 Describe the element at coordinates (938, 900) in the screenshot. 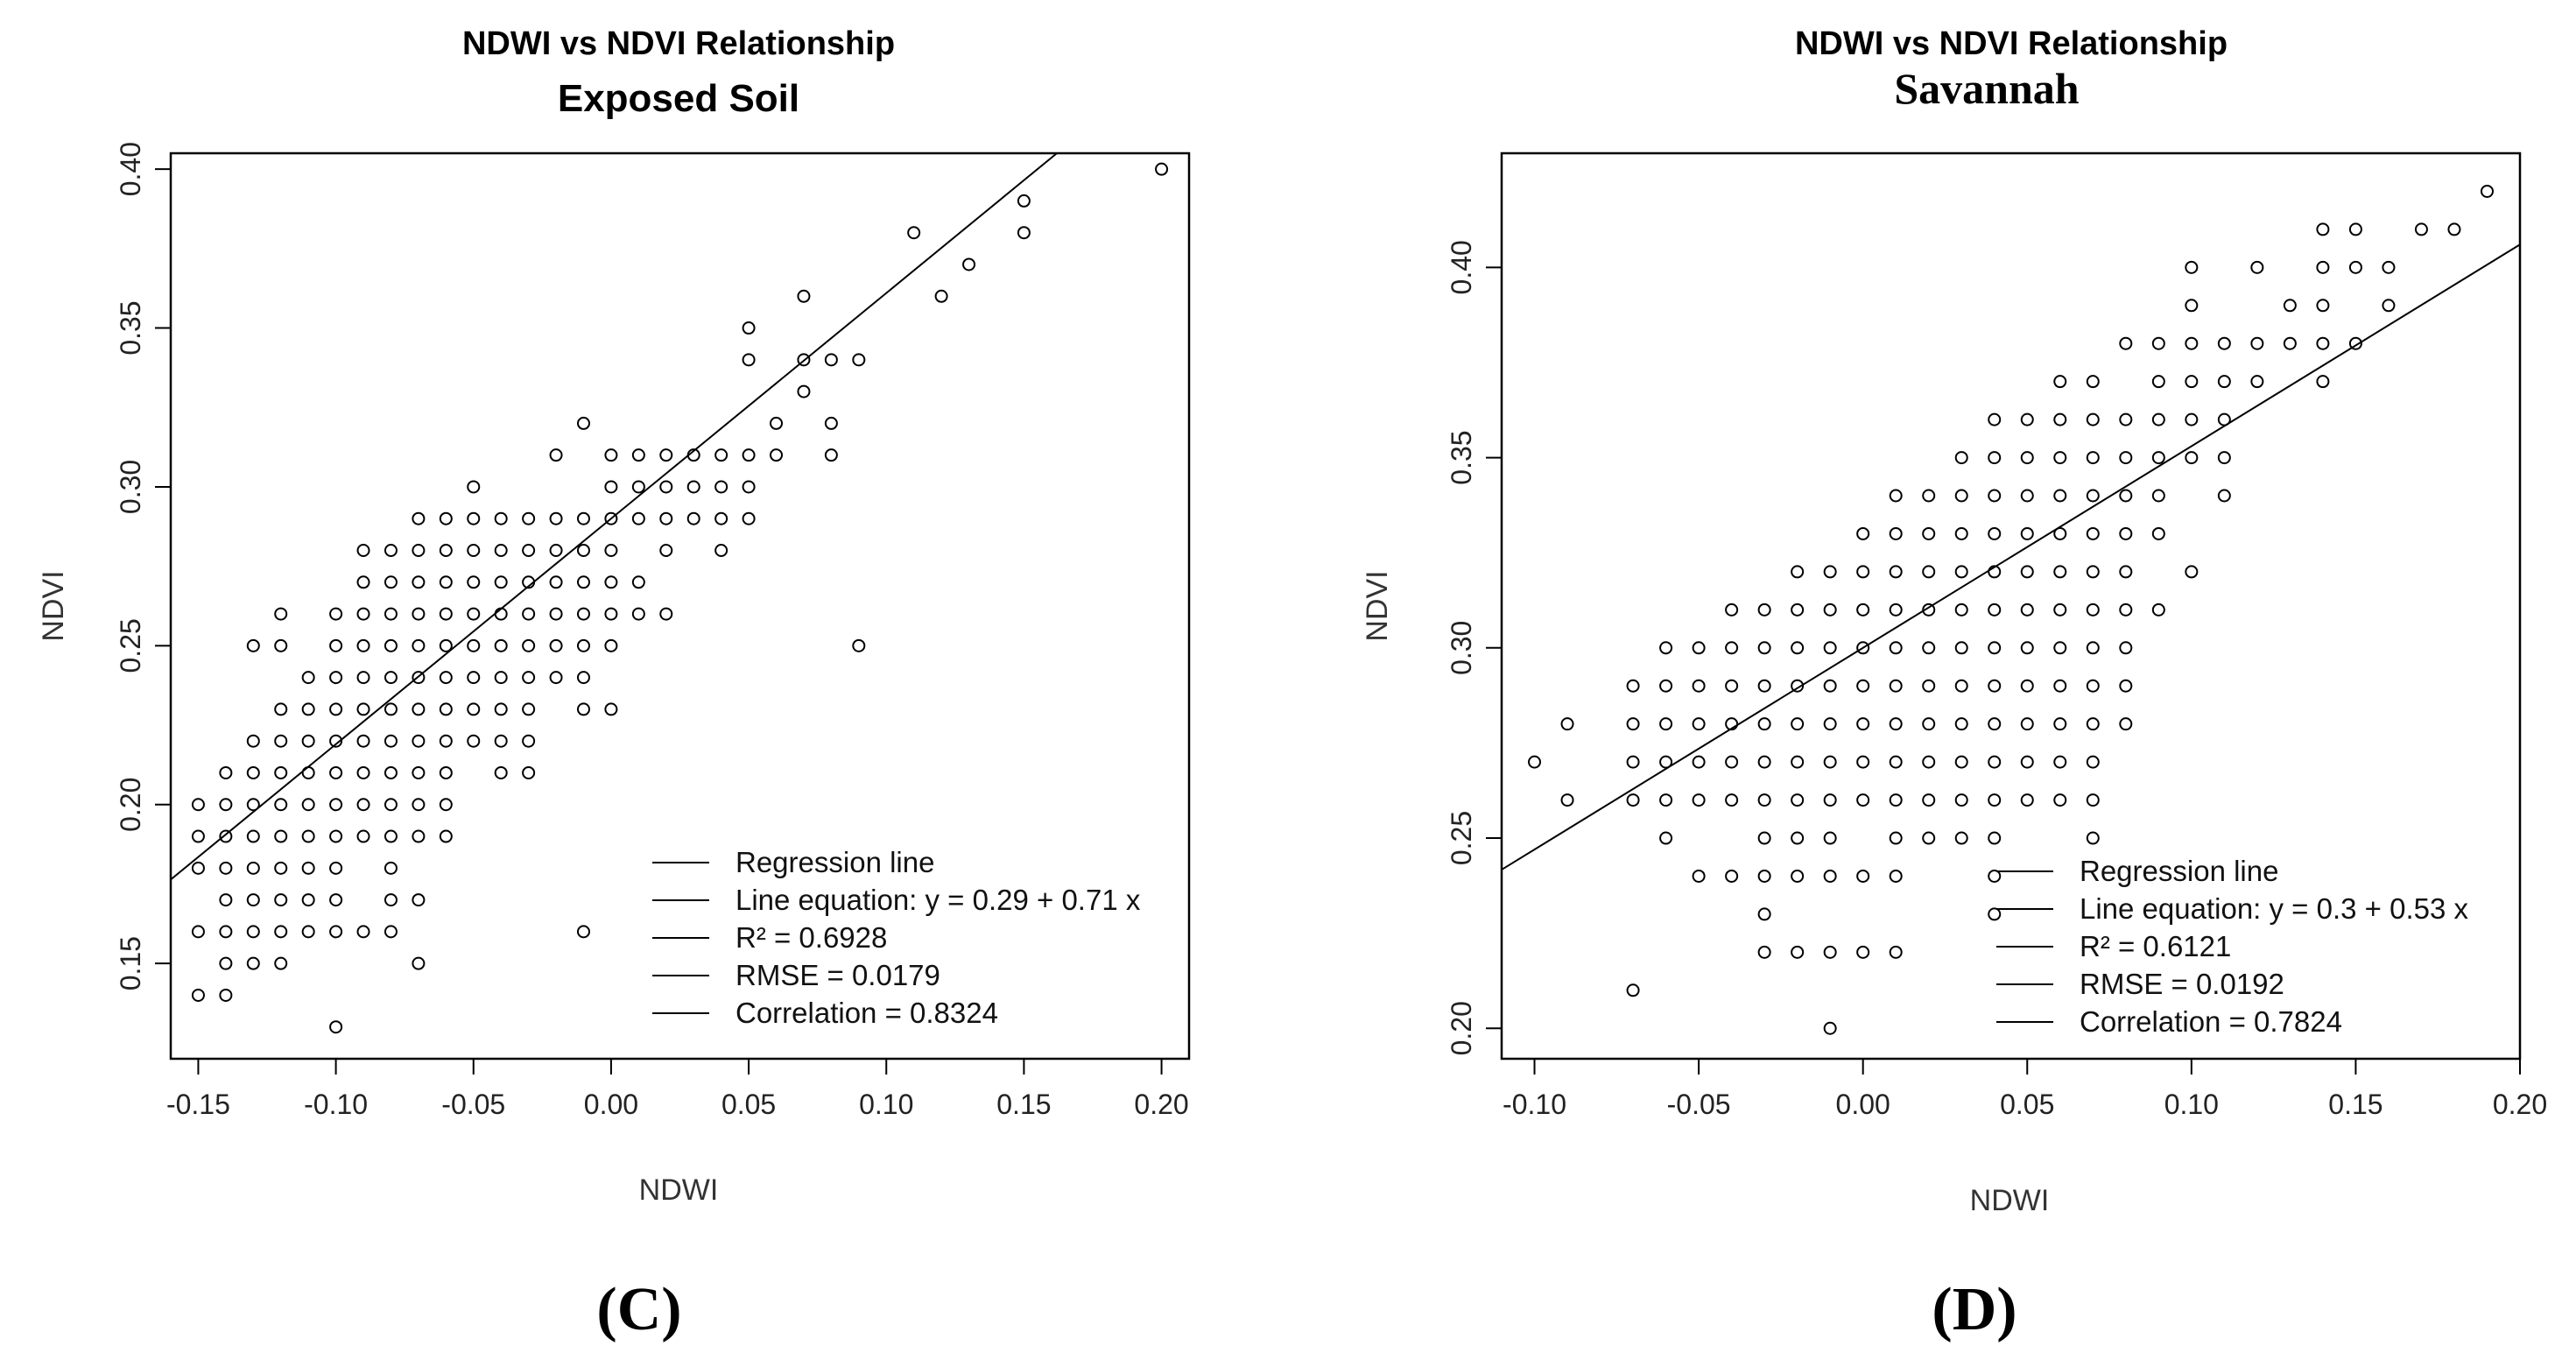

I see `legend-entry: Line equation: y = 0.29 + 0.71 x` at that location.